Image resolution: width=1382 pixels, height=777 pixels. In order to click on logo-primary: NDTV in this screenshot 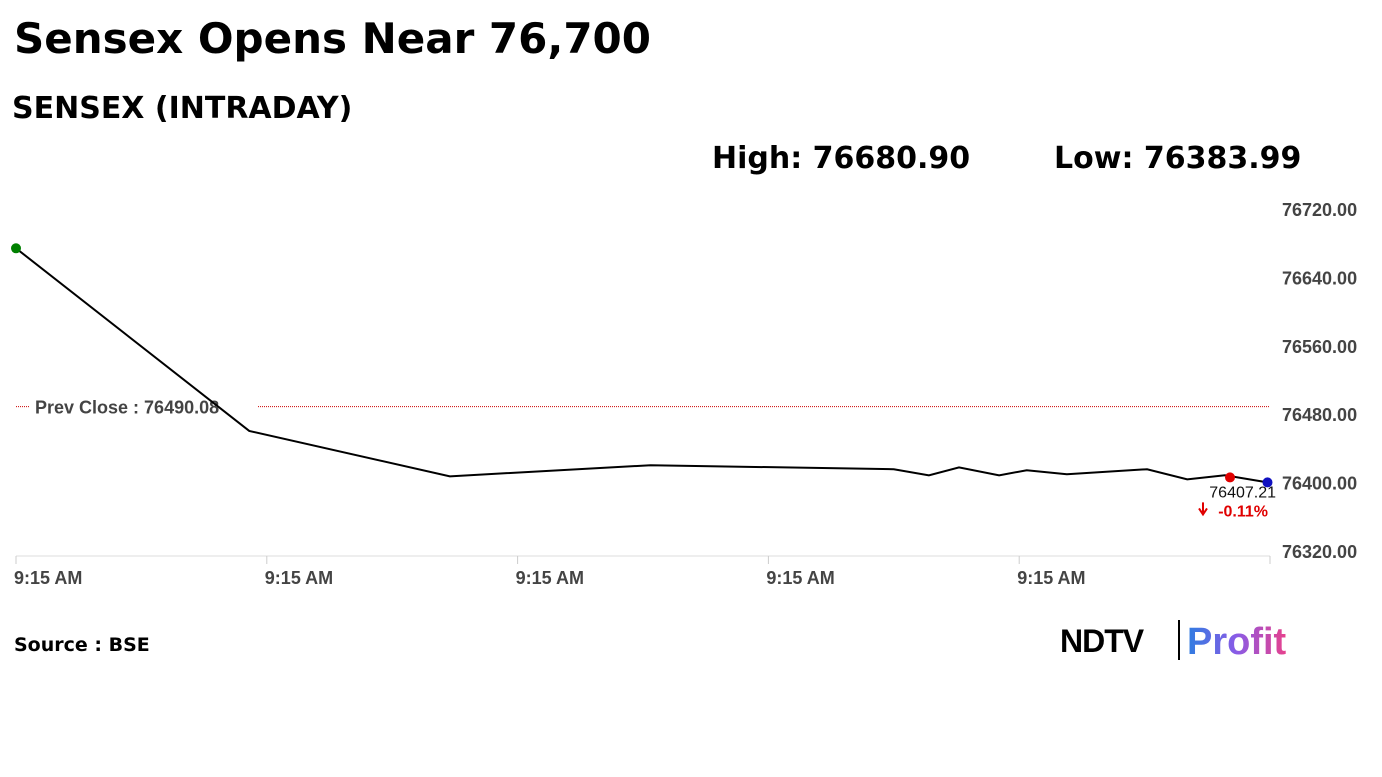, I will do `click(1102, 641)`.